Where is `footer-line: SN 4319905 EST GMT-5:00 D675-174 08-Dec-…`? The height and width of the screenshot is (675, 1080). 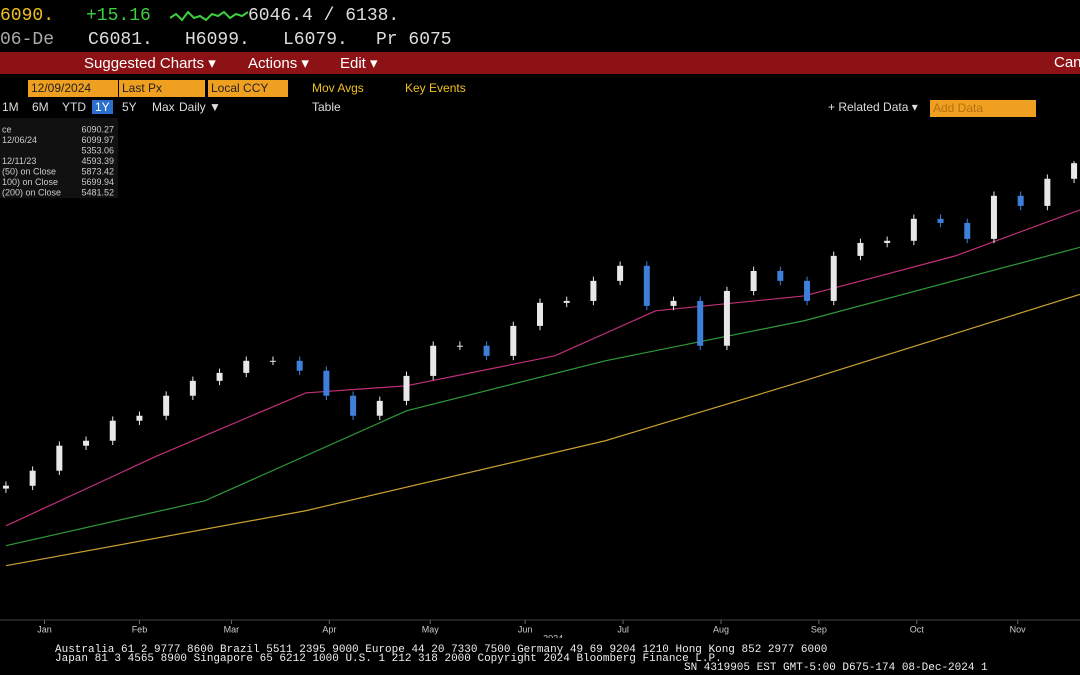
footer-line: SN 4319905 EST GMT-5:00 D675-174 08-Dec-… is located at coordinates (836, 668).